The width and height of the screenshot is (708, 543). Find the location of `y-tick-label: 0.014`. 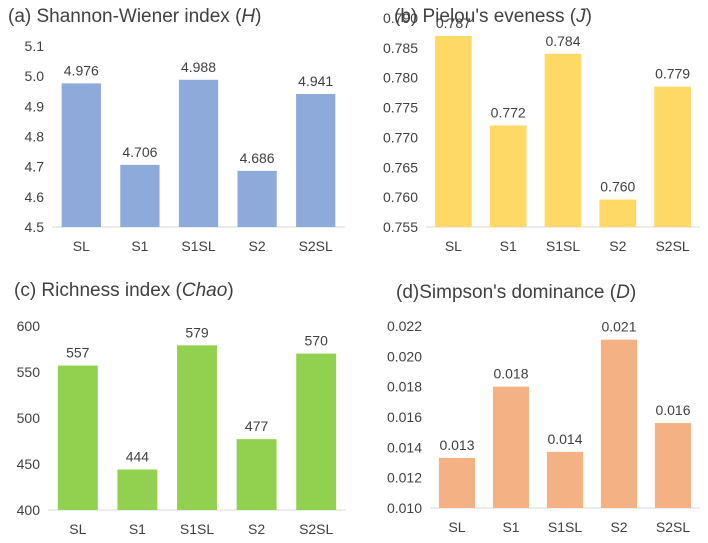

y-tick-label: 0.014 is located at coordinates (404, 447).